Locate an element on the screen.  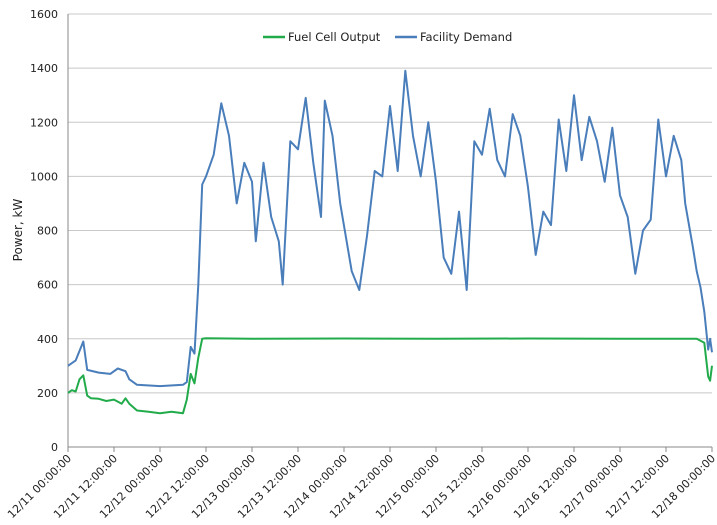
legend-label-fuel-cell: Fuel Cell Output is located at coordinates (334, 37).